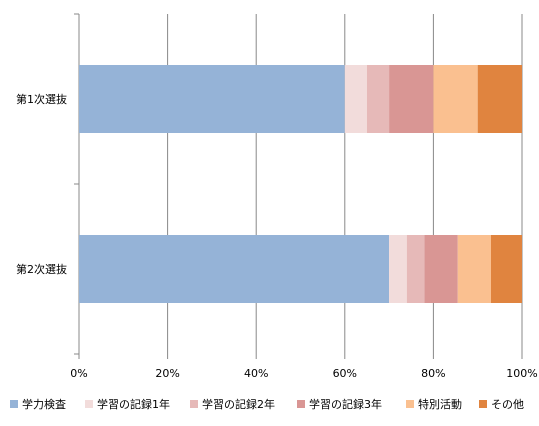 The image size is (539, 426). I want to click on x-tick-label: 80%, so click(433, 373).